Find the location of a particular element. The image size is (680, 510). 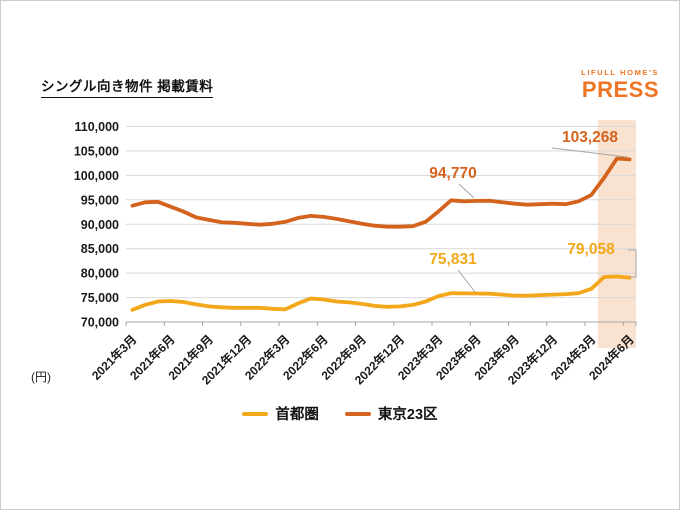

y-tick-label-90000: 90,000 is located at coordinates (100, 225).